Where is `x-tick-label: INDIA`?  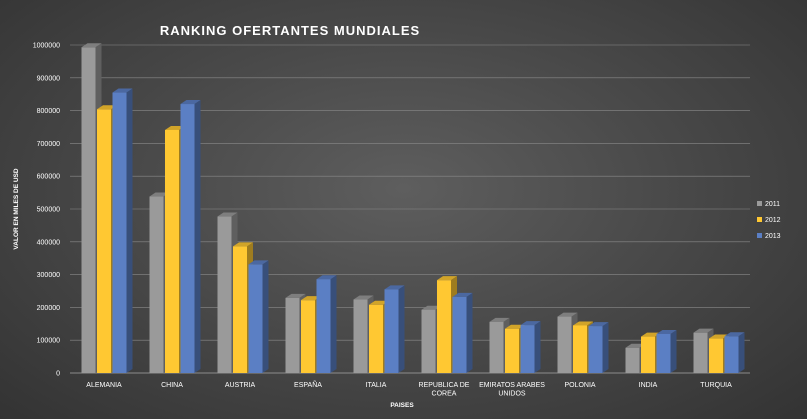 x-tick-label: INDIA is located at coordinates (648, 385).